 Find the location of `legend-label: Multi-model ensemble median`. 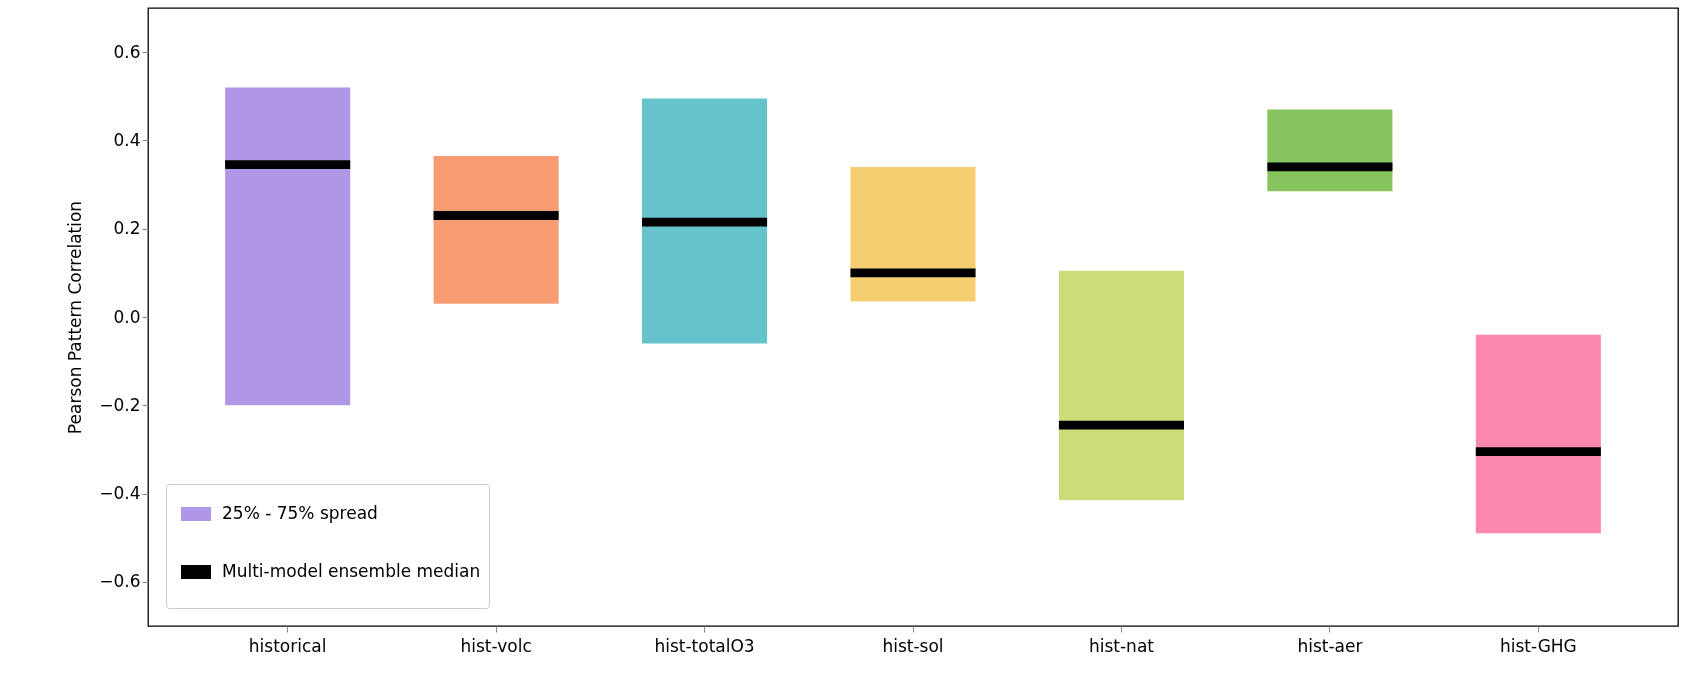

legend-label: Multi-model ensemble median is located at coordinates (351, 571).